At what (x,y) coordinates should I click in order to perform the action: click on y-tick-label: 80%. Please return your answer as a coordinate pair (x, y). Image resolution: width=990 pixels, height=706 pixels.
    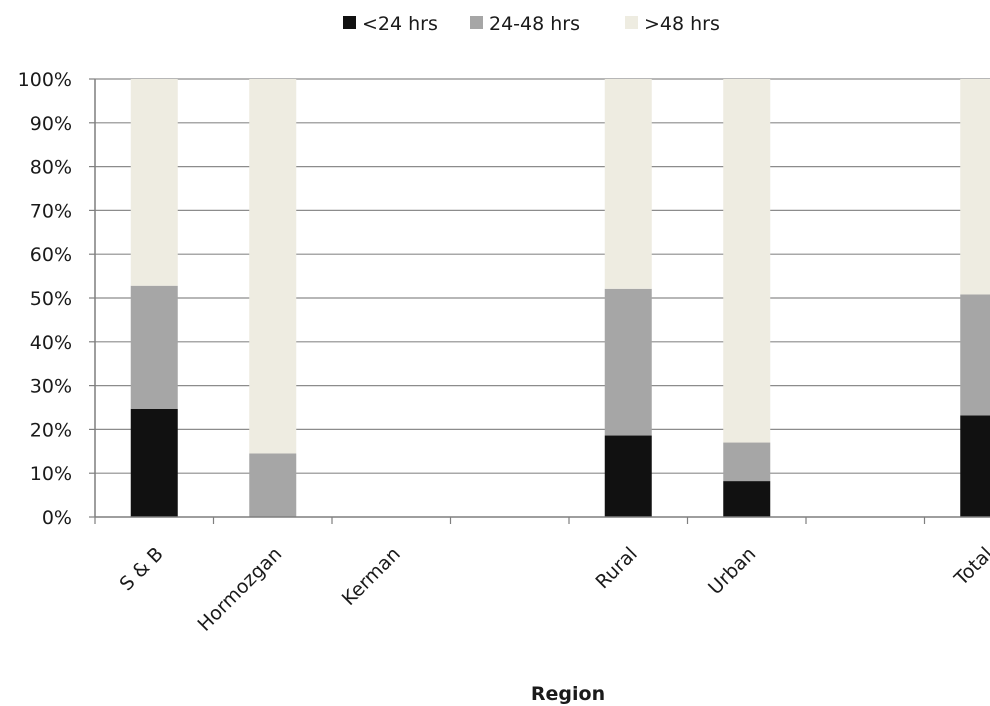
    Looking at the image, I should click on (51, 168).